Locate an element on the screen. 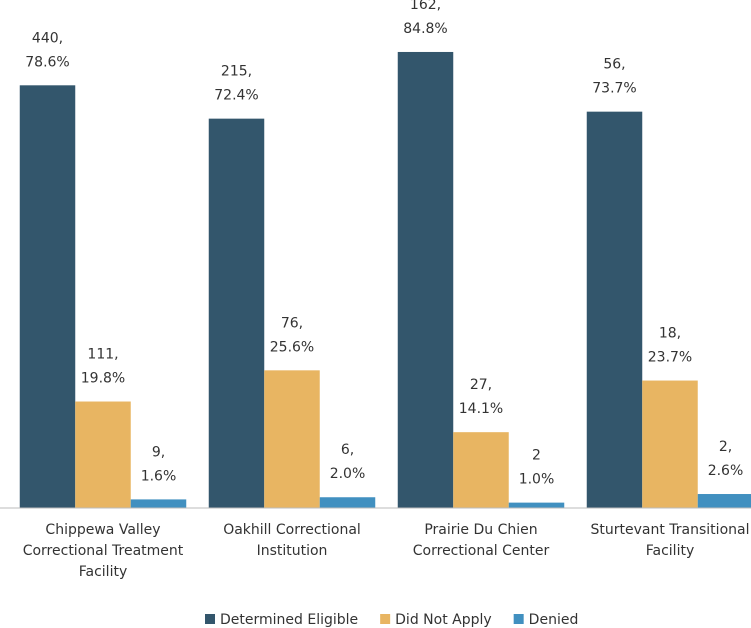  data-label: 2.6% is located at coordinates (726, 471).